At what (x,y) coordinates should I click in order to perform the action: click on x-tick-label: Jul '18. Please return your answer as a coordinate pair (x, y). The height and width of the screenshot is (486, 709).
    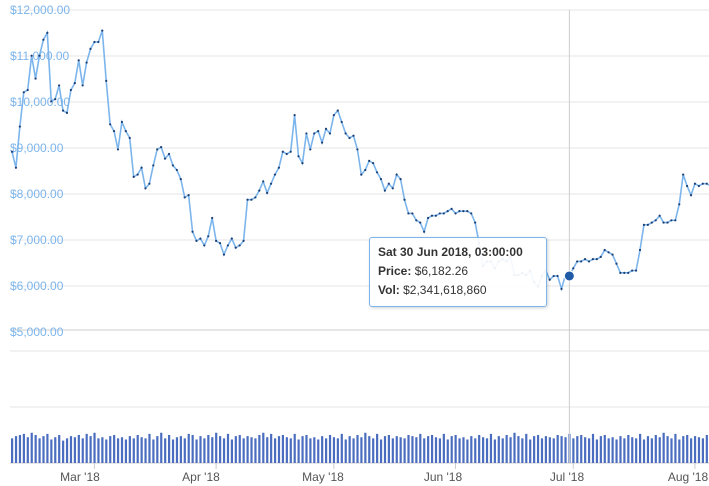
    Looking at the image, I should click on (567, 477).